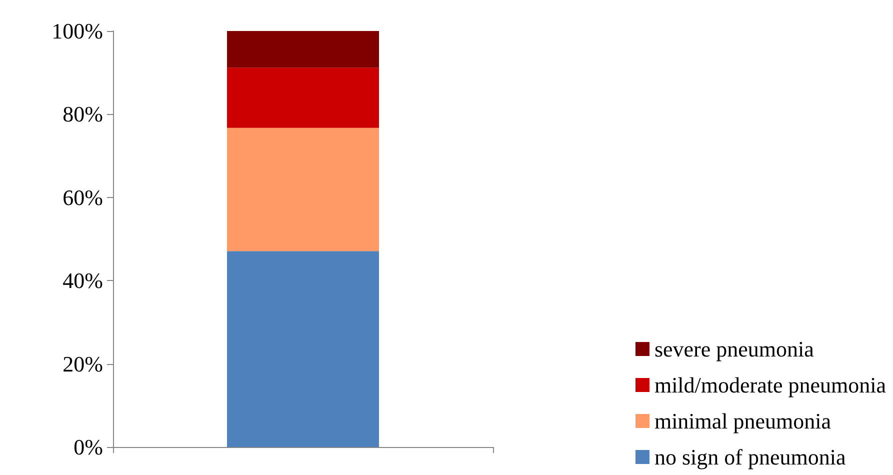  I want to click on legend-label: severe pneumonia, so click(734, 349).